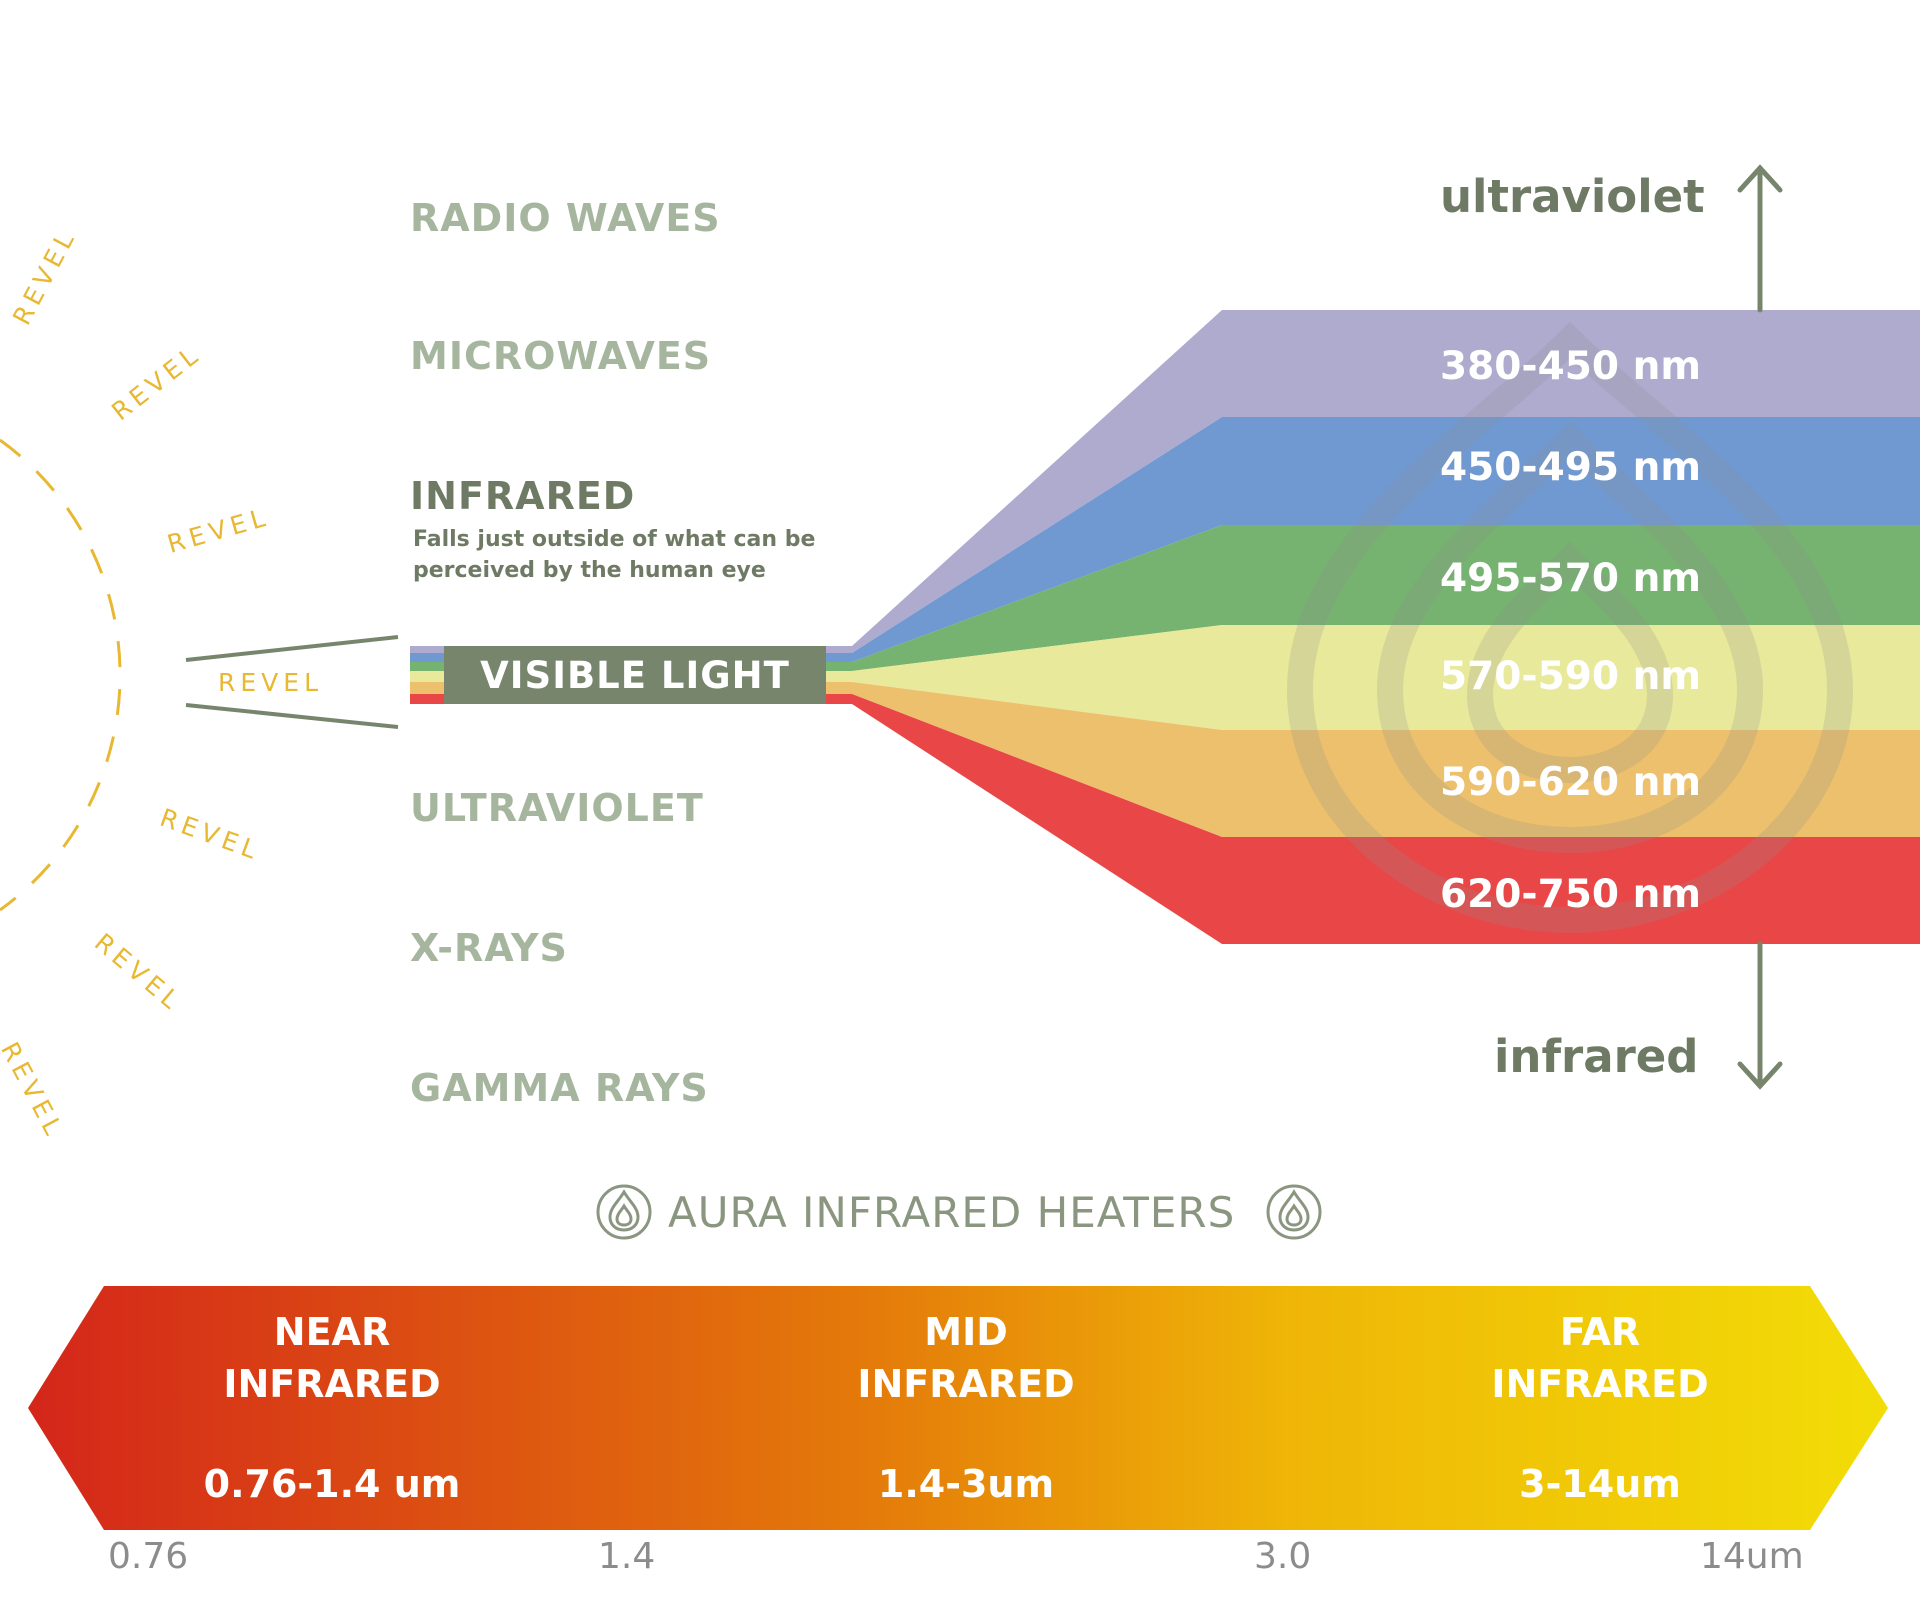 This screenshot has width=1920, height=1616. Describe the element at coordinates (557, 808) in the screenshot. I see `label-ultraviolet: ULTRAVIOLET` at that location.